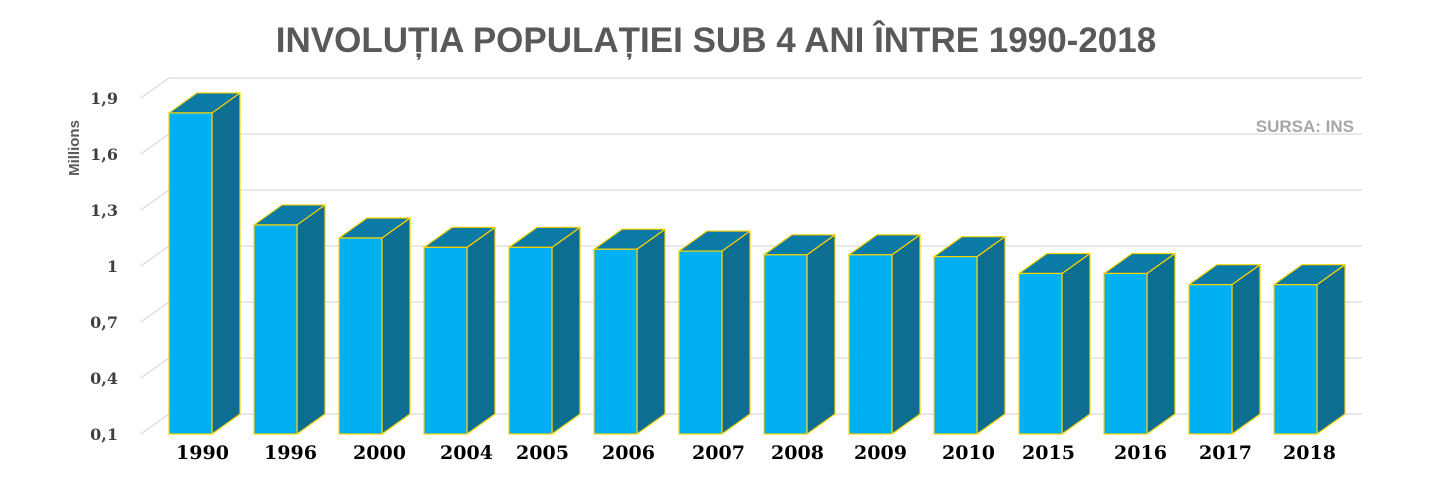  I want to click on source-label: SURSA: INS, so click(1305, 126).